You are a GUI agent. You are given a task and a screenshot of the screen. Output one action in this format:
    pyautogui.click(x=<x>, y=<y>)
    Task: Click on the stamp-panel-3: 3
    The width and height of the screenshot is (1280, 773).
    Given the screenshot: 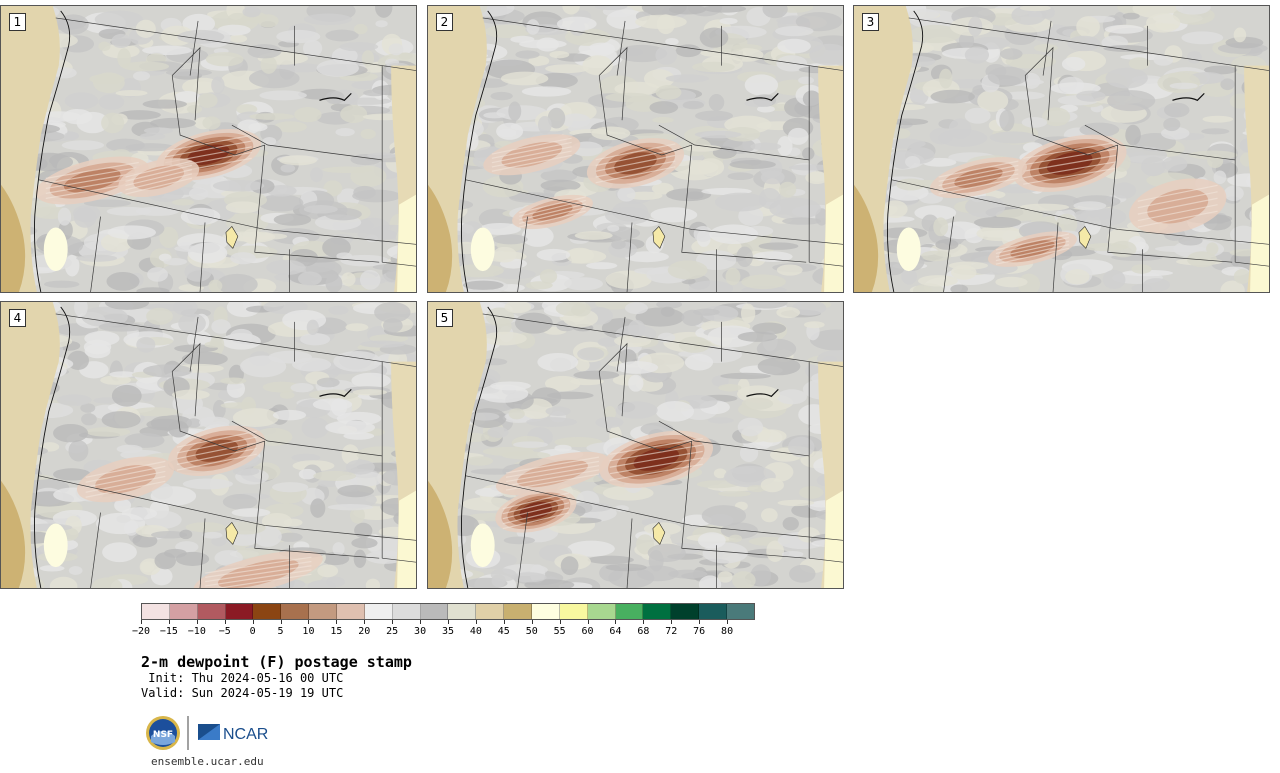 What is the action you would take?
    pyautogui.click(x=1061, y=149)
    